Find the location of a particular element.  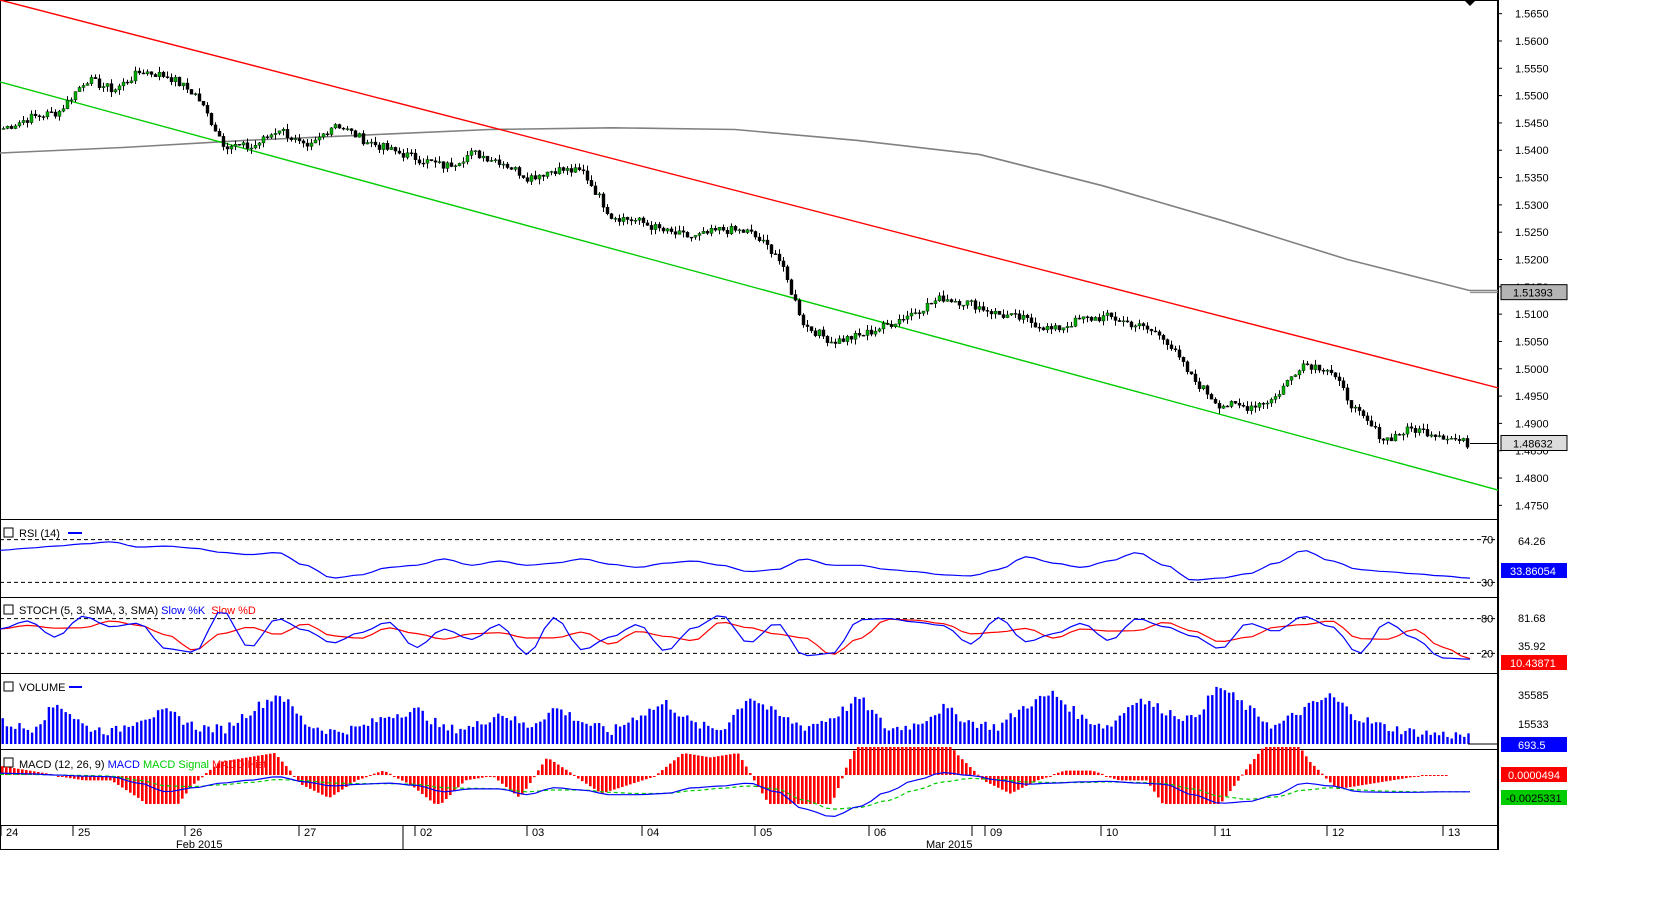

volume-tick-label: 15533 is located at coordinates (1533, 725).